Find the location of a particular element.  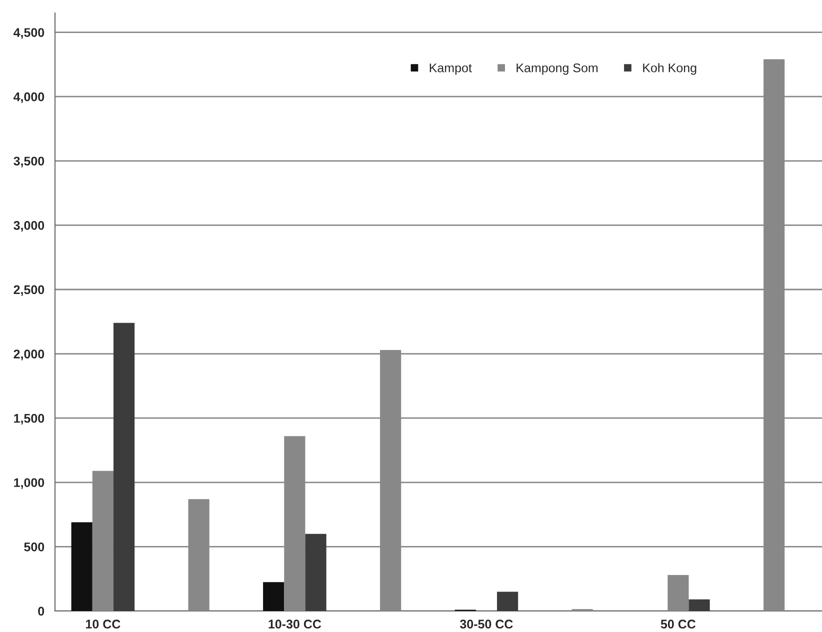

x-tick-label: 10 CC is located at coordinates (103, 624).